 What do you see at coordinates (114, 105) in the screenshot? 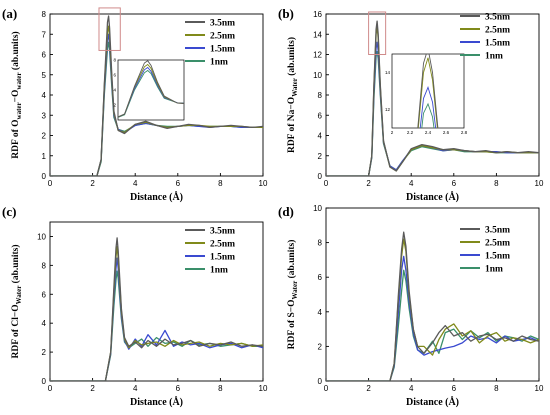
I see `inset-y-tick-label: 2` at bounding box center [114, 105].